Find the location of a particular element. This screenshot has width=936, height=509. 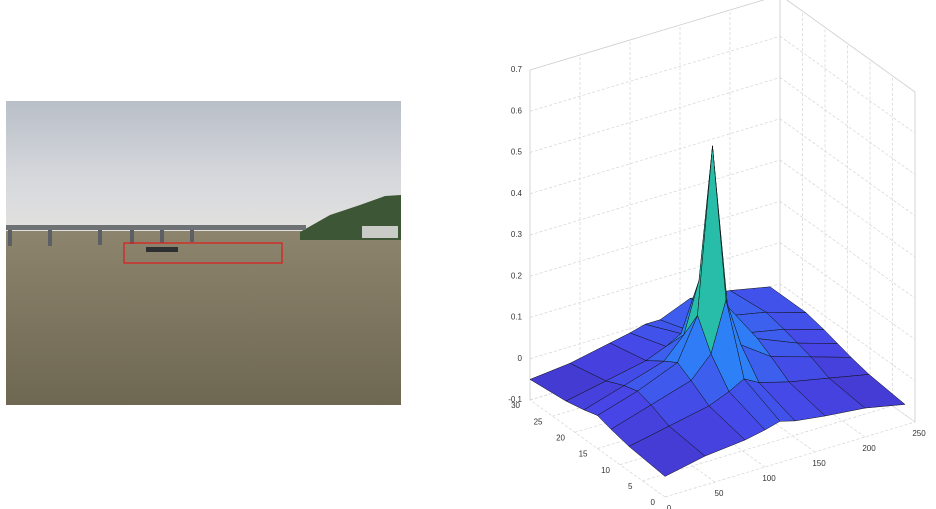

sky is located at coordinates (203, 166).